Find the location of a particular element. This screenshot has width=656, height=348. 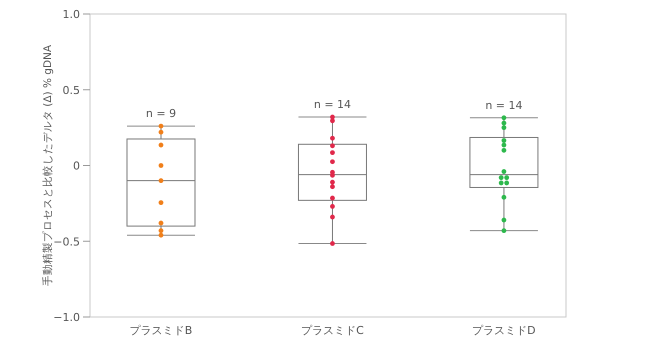

y-axis-title: 手動精製プロセスと比較したデルタ (Δ) % gDNA is located at coordinates (47, 165).